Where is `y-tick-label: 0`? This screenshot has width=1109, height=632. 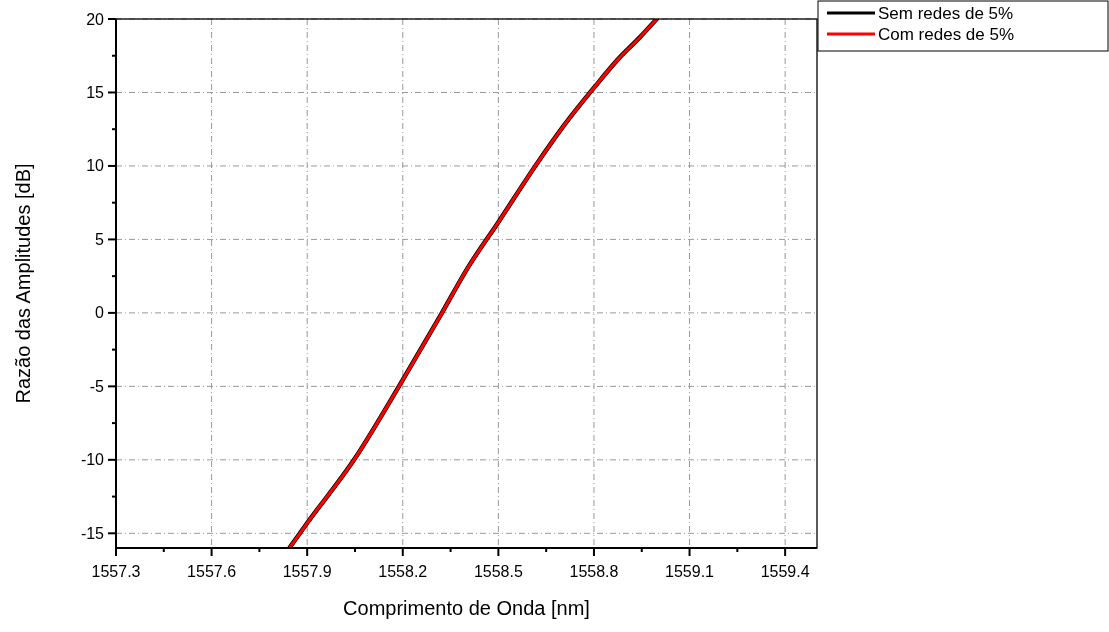
y-tick-label: 0 is located at coordinates (100, 313).